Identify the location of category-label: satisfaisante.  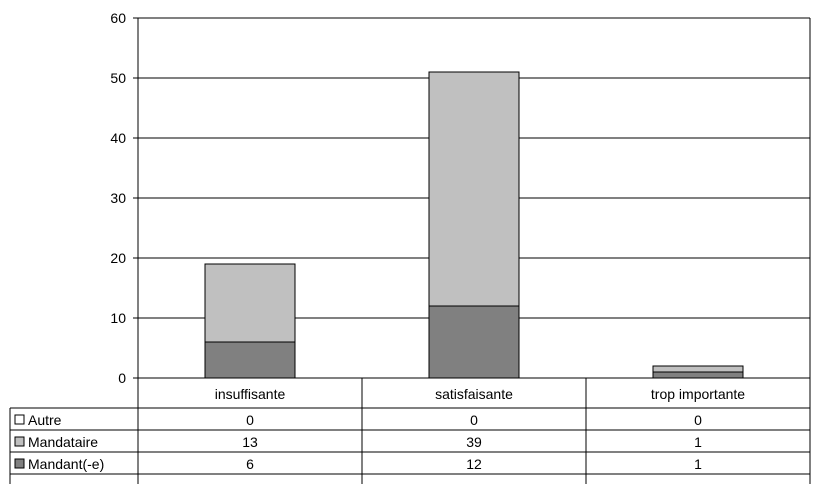
(474, 394).